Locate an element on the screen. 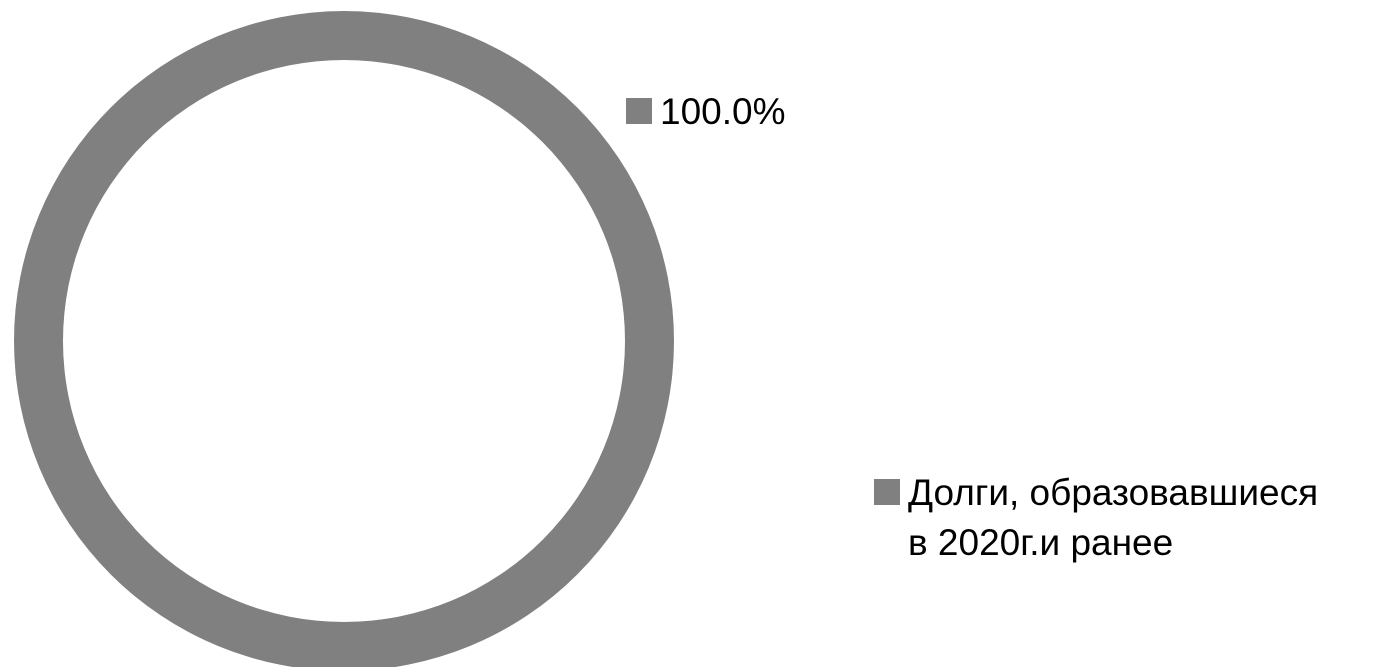 The width and height of the screenshot is (1400, 667). legend-entry-series: Долги, образовавшиеся в 2020г.и ранее is located at coordinates (1137, 518).